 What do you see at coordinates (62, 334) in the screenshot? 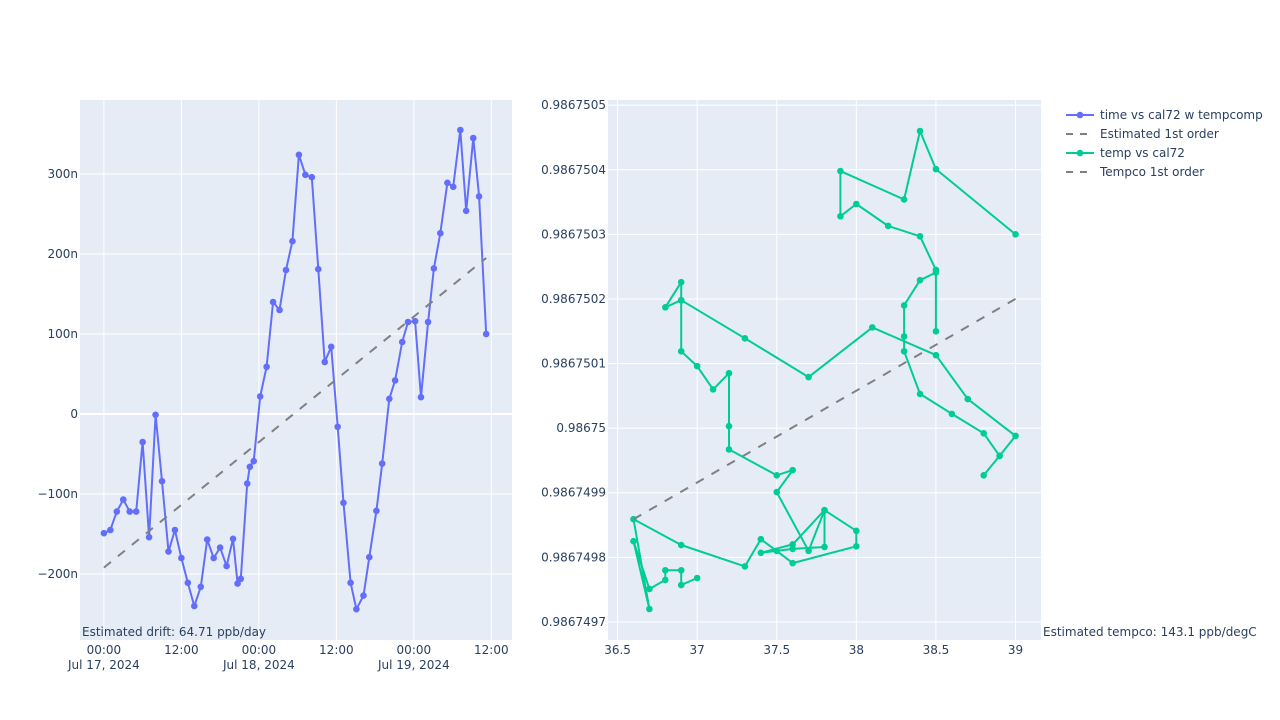
I see `y-tick-label: 100n` at bounding box center [62, 334].